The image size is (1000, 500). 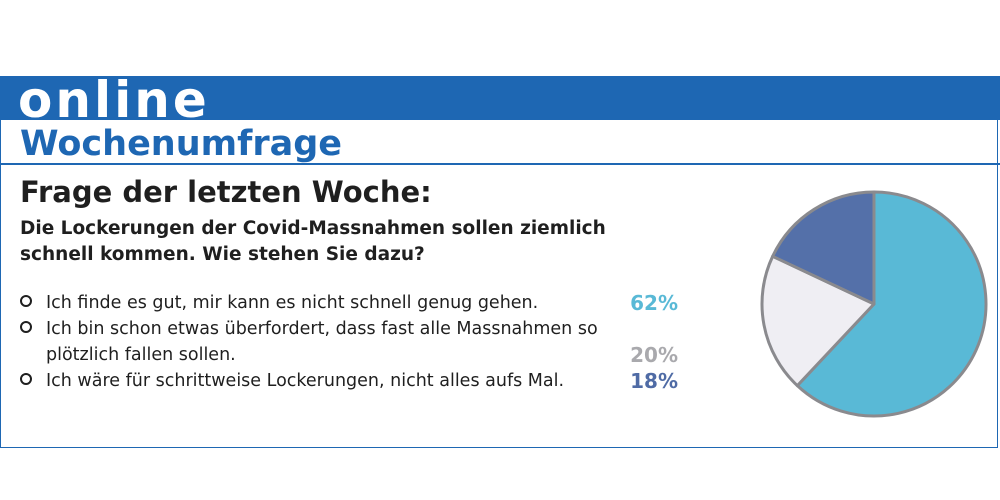 I want to click on title-divider, so click(x=500, y=164).